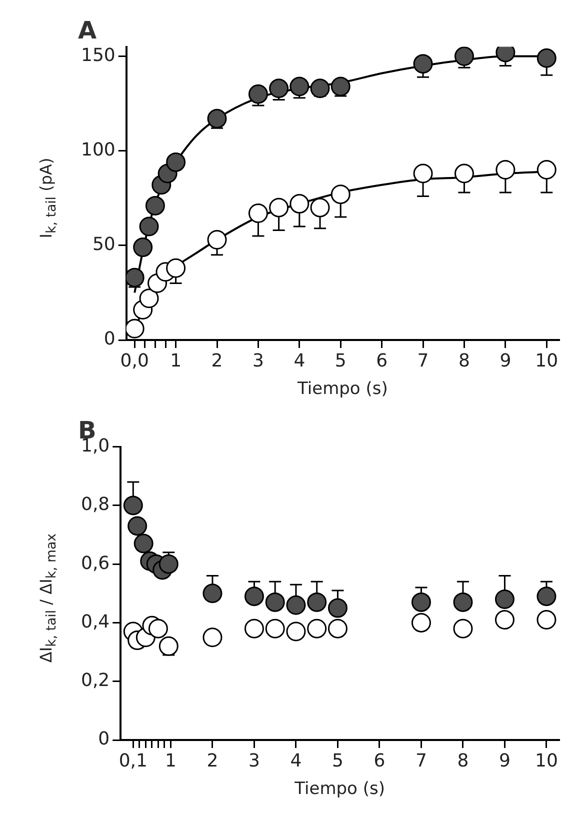 Image resolution: width=581 pixels, height=816 pixels. Describe the element at coordinates (95, 505) in the screenshot. I see `y-tick-label: 0,8` at that location.